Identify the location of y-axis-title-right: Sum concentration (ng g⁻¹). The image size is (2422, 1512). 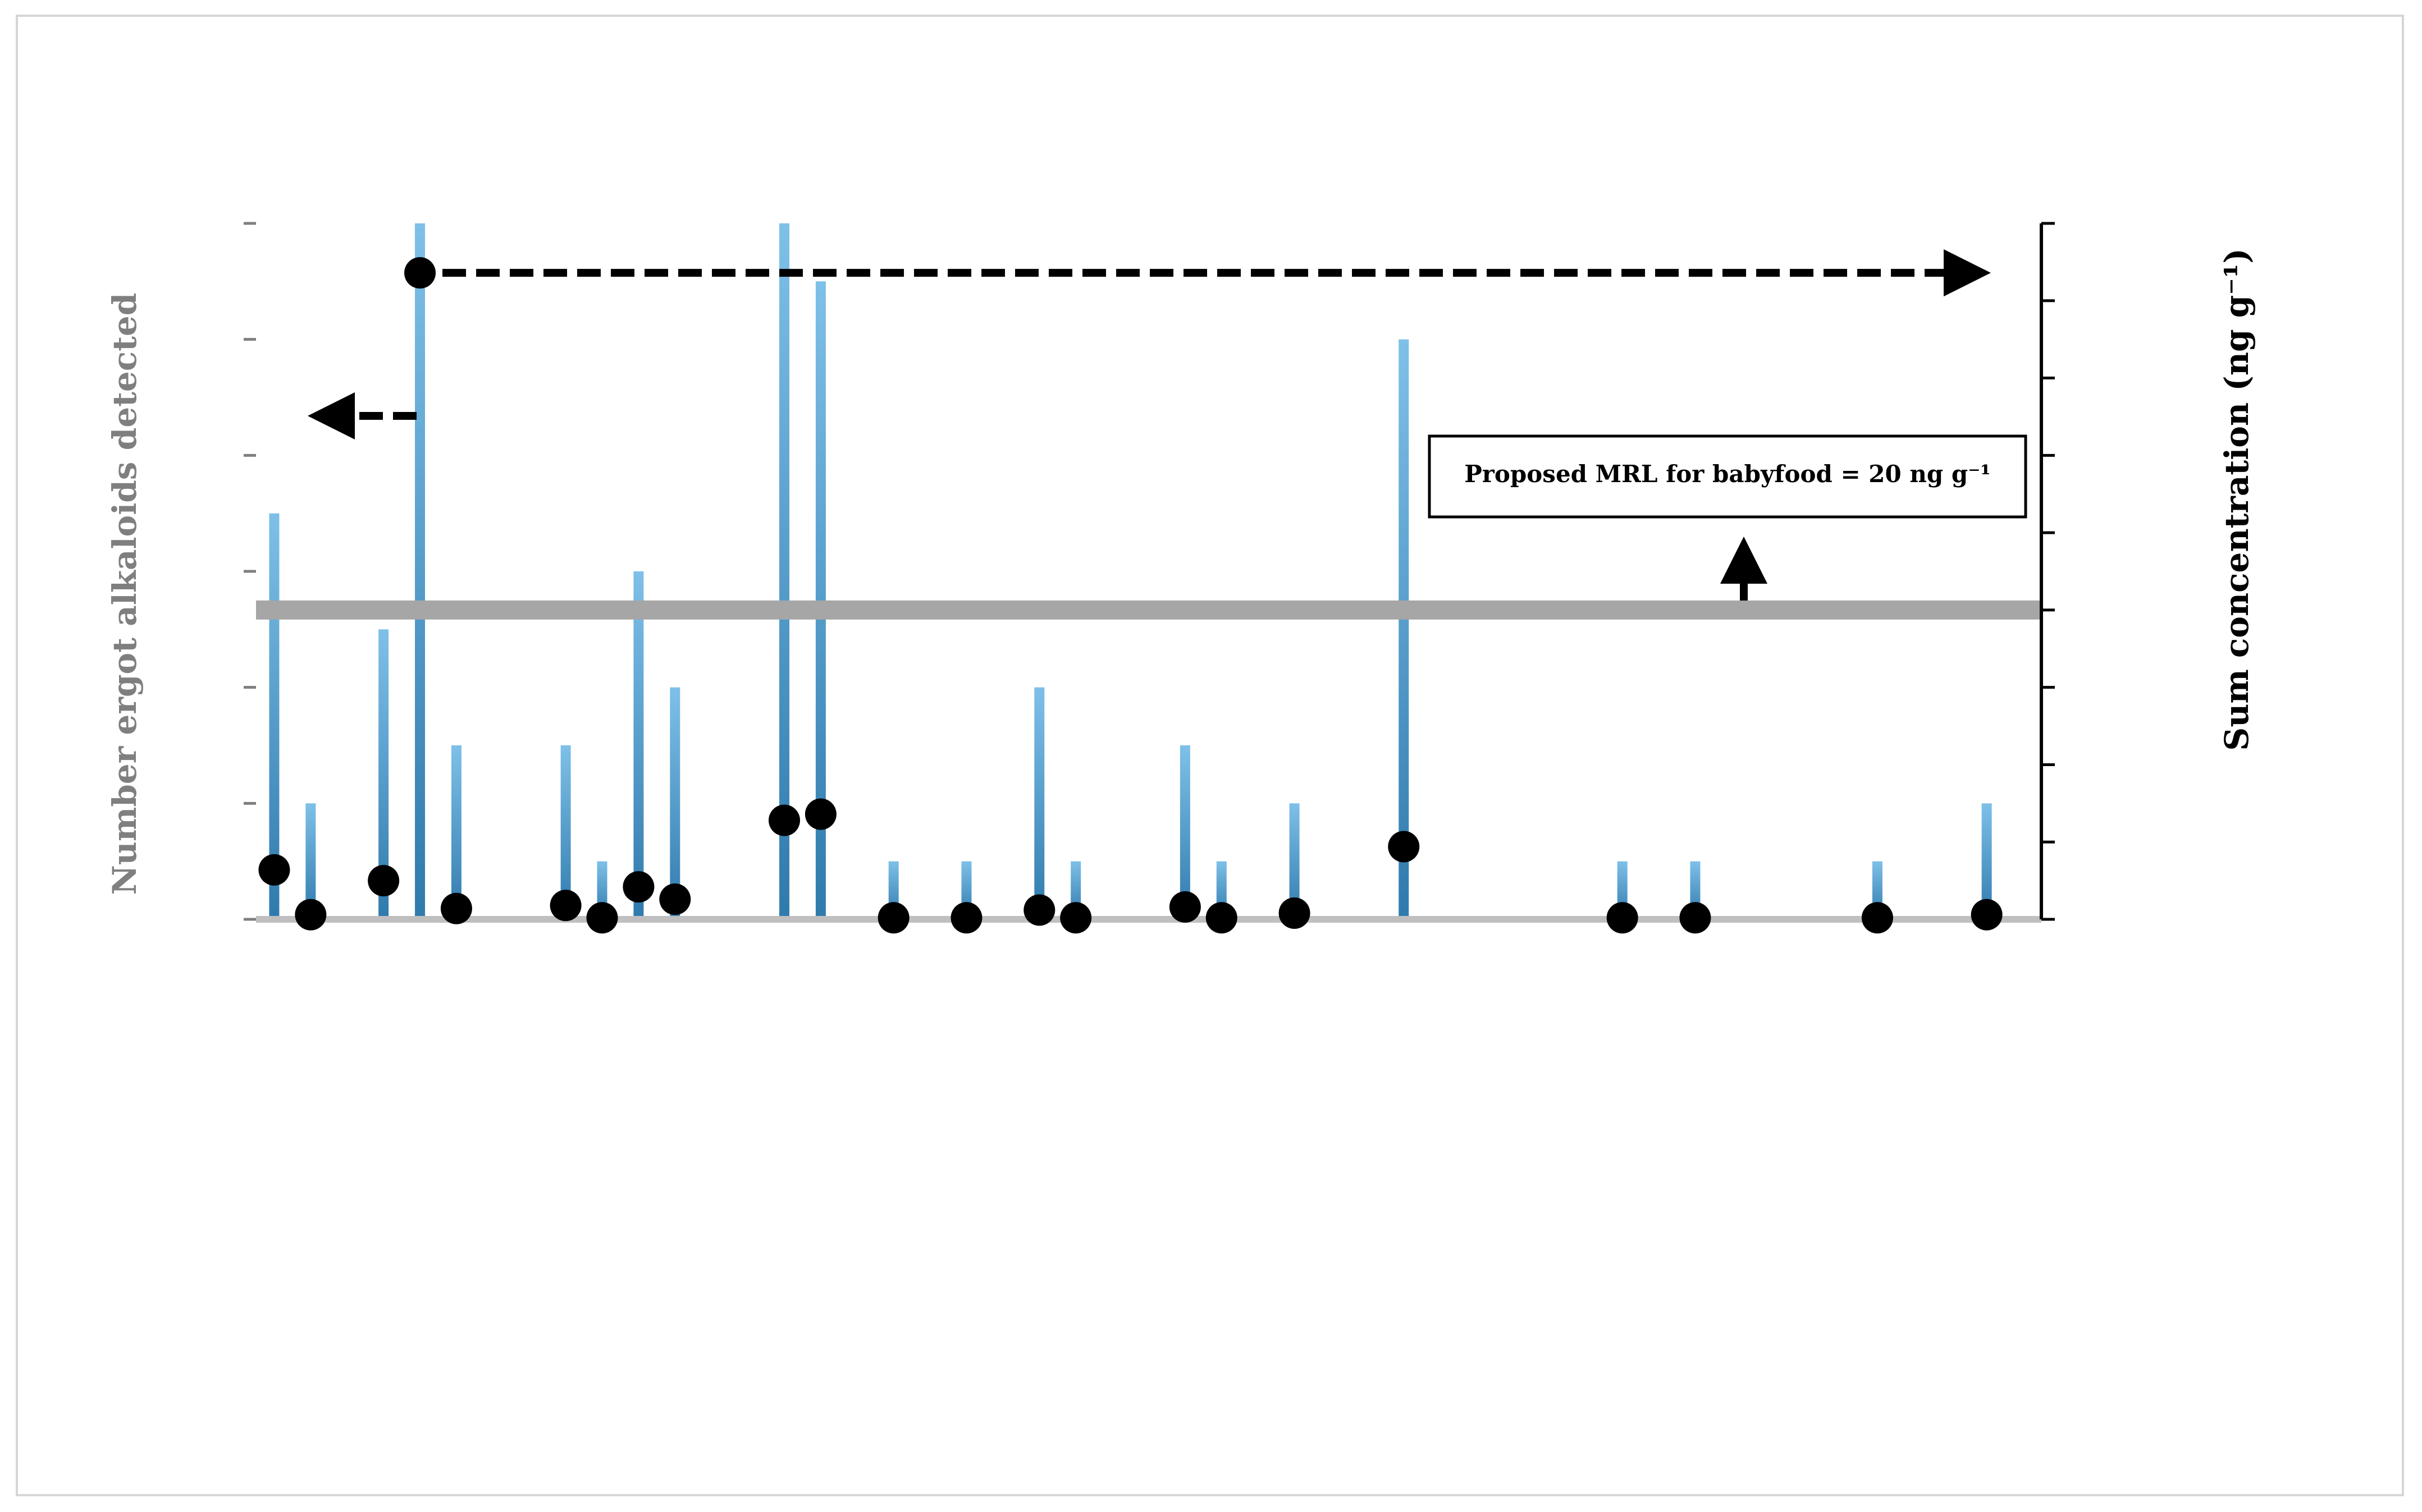
(2237, 499).